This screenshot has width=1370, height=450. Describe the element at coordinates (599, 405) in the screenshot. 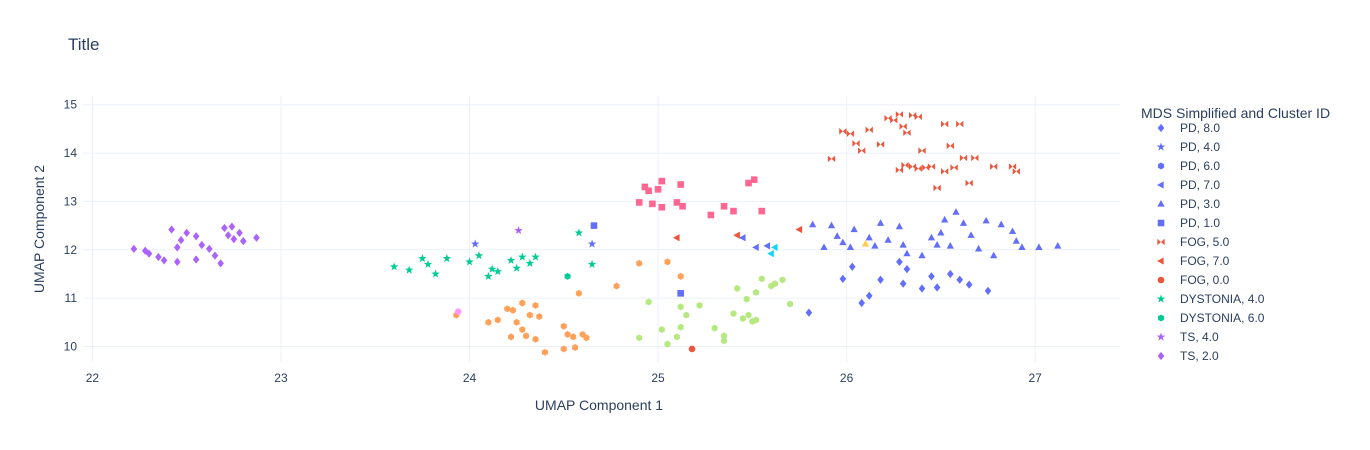

I see `x-axis-title: UMAP Component 1` at that location.